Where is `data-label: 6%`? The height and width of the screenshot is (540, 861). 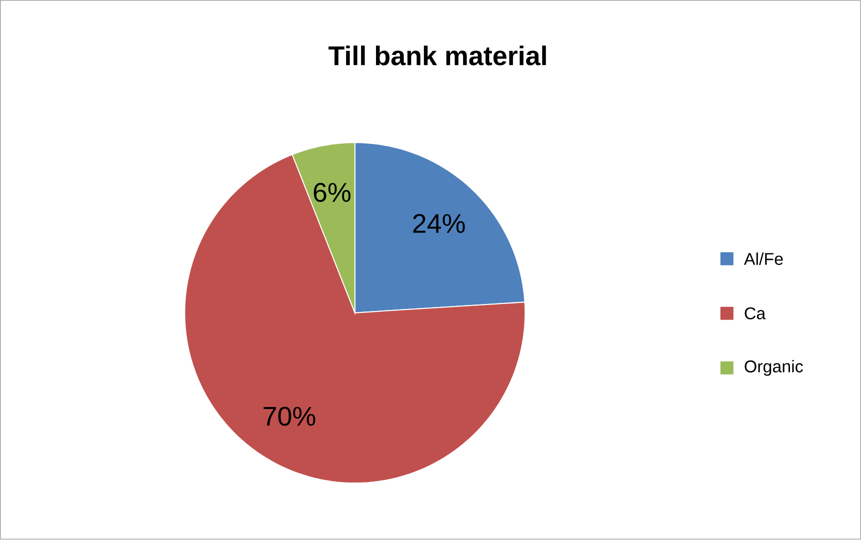 data-label: 6% is located at coordinates (332, 192).